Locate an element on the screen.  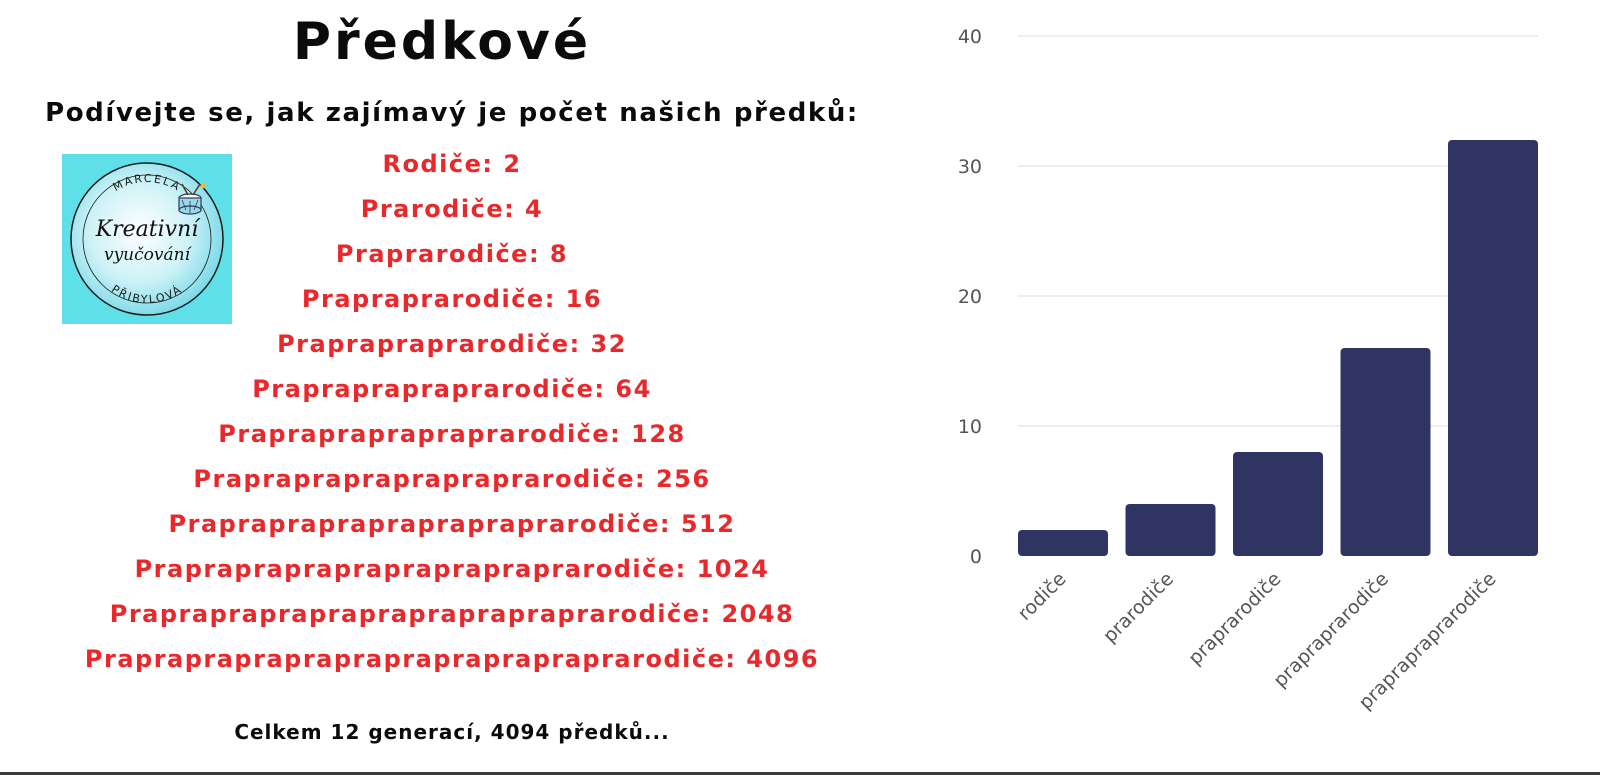
y-tick-label-30: 30 is located at coordinates (970, 167).